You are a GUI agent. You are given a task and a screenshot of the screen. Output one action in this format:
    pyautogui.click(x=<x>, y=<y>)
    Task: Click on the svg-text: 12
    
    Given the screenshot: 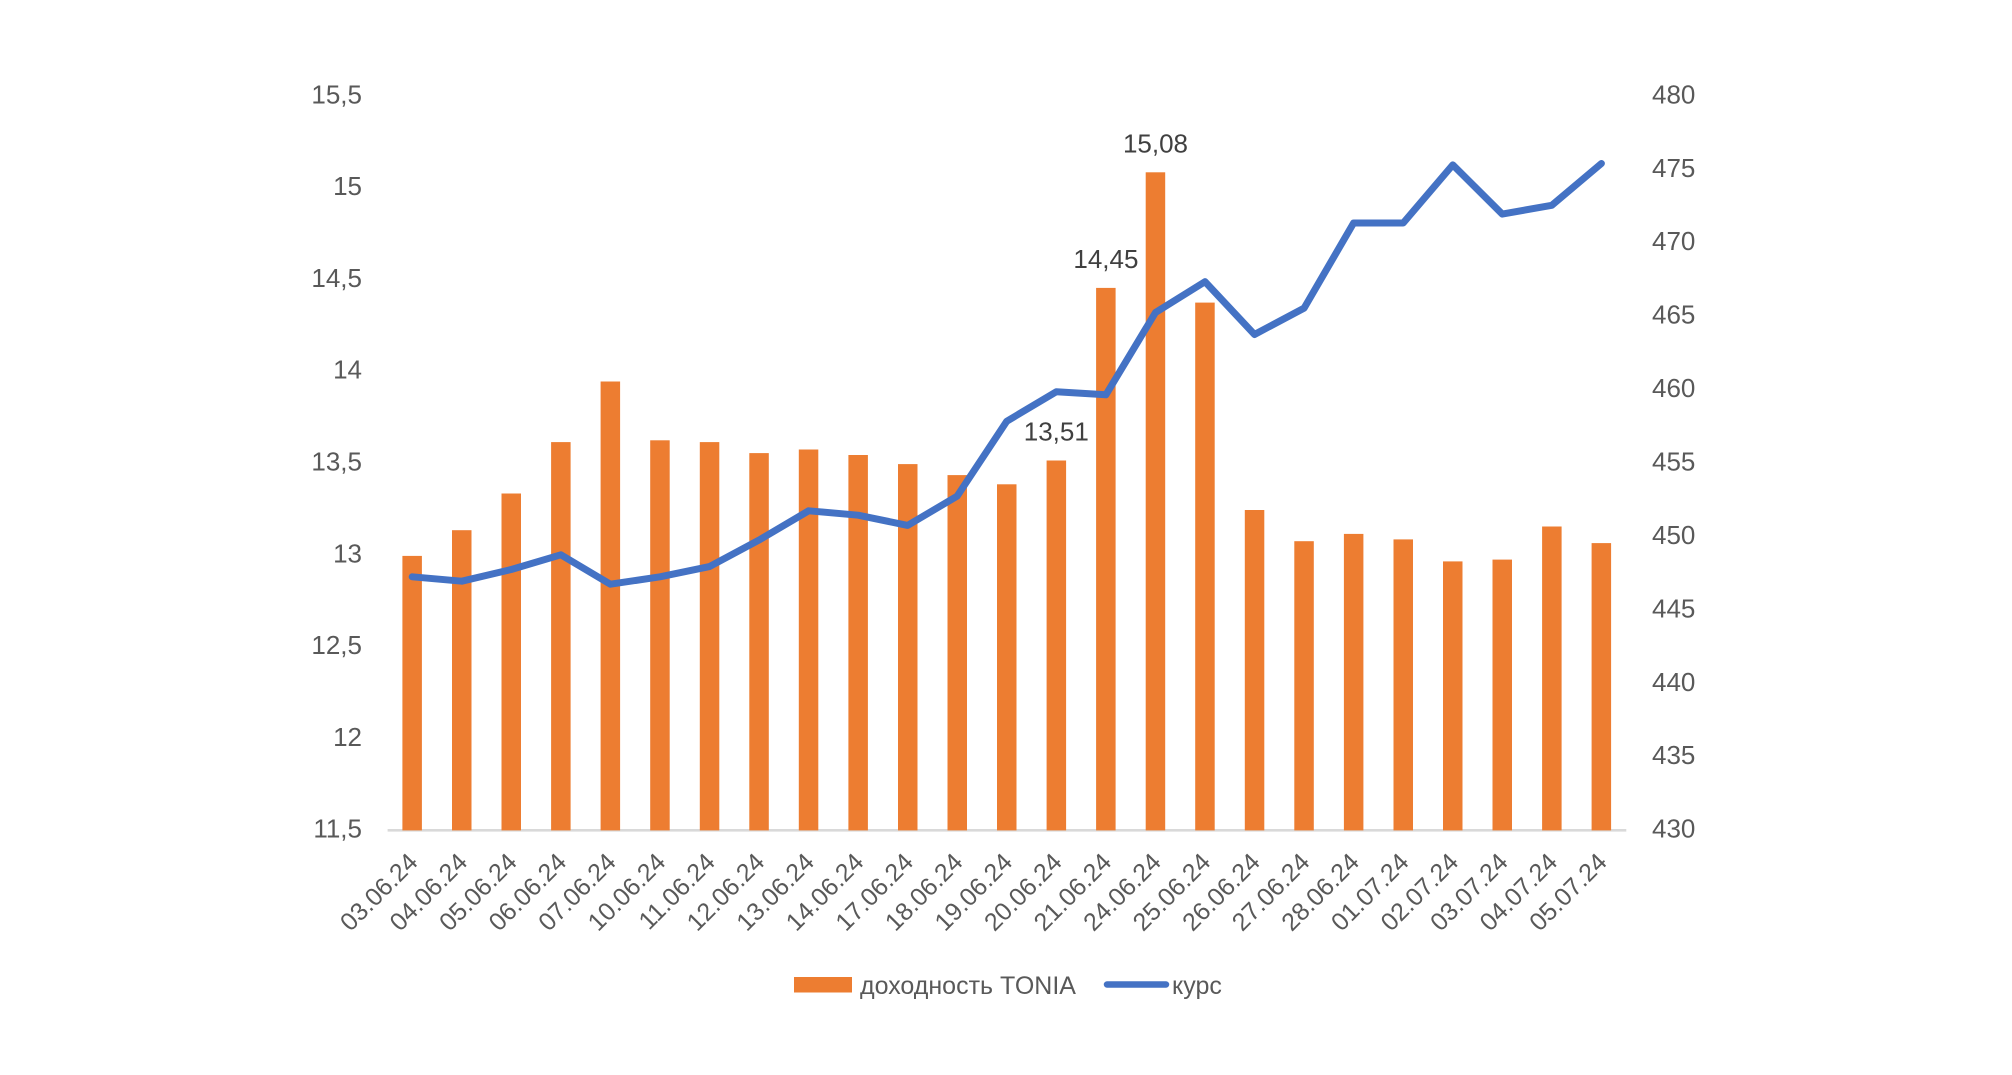 What is the action you would take?
    pyautogui.click(x=347, y=737)
    